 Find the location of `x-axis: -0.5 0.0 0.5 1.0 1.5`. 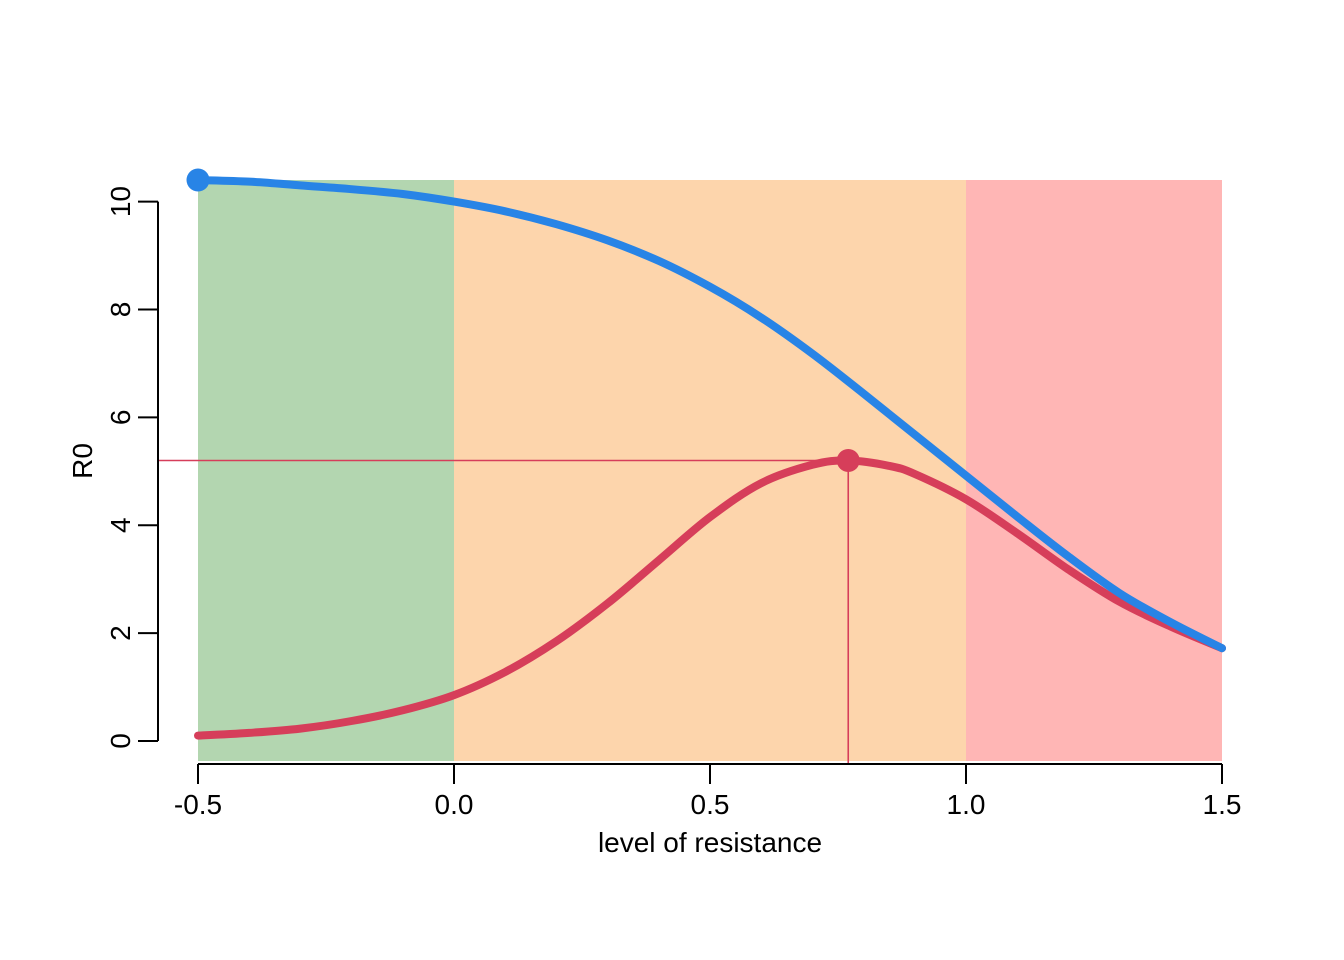

x-axis: -0.5 0.0 0.5 1.0 1.5 is located at coordinates (708, 791).